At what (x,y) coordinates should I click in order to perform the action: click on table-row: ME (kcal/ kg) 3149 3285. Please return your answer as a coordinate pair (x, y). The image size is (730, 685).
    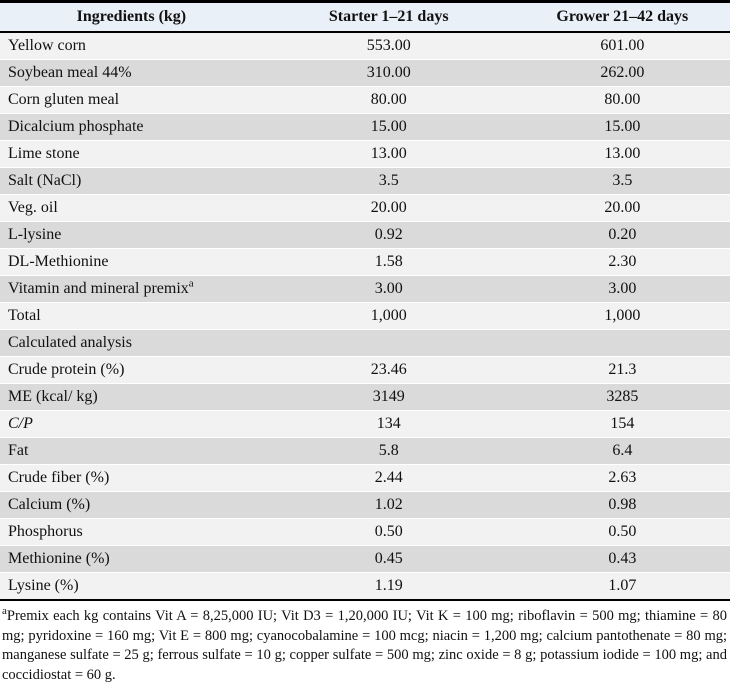
    Looking at the image, I should click on (365, 397).